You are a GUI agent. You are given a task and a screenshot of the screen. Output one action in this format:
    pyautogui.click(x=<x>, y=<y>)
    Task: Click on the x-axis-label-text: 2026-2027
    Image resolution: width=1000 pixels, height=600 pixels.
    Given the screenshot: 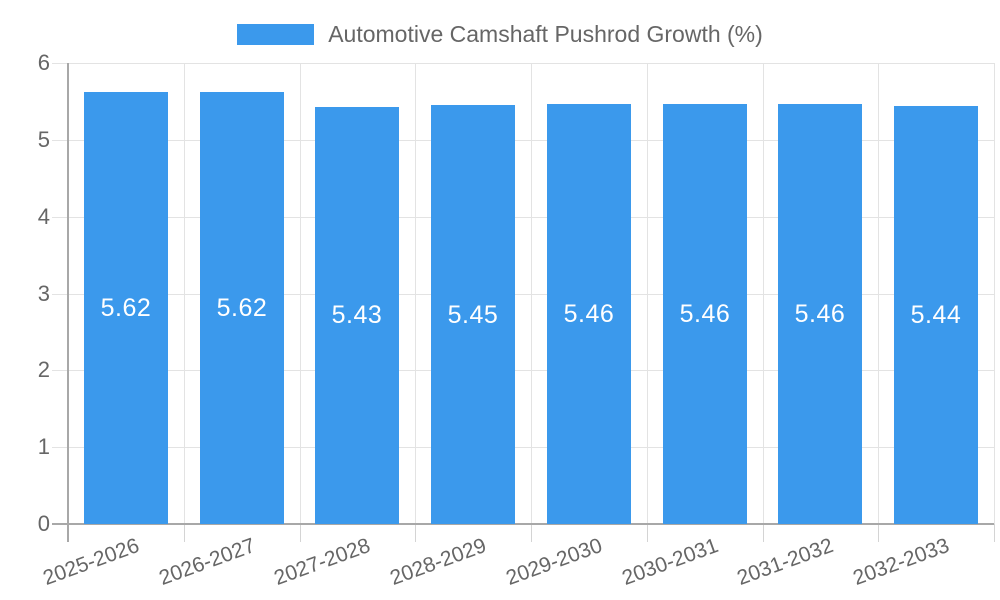 What is the action you would take?
    pyautogui.click(x=206, y=562)
    